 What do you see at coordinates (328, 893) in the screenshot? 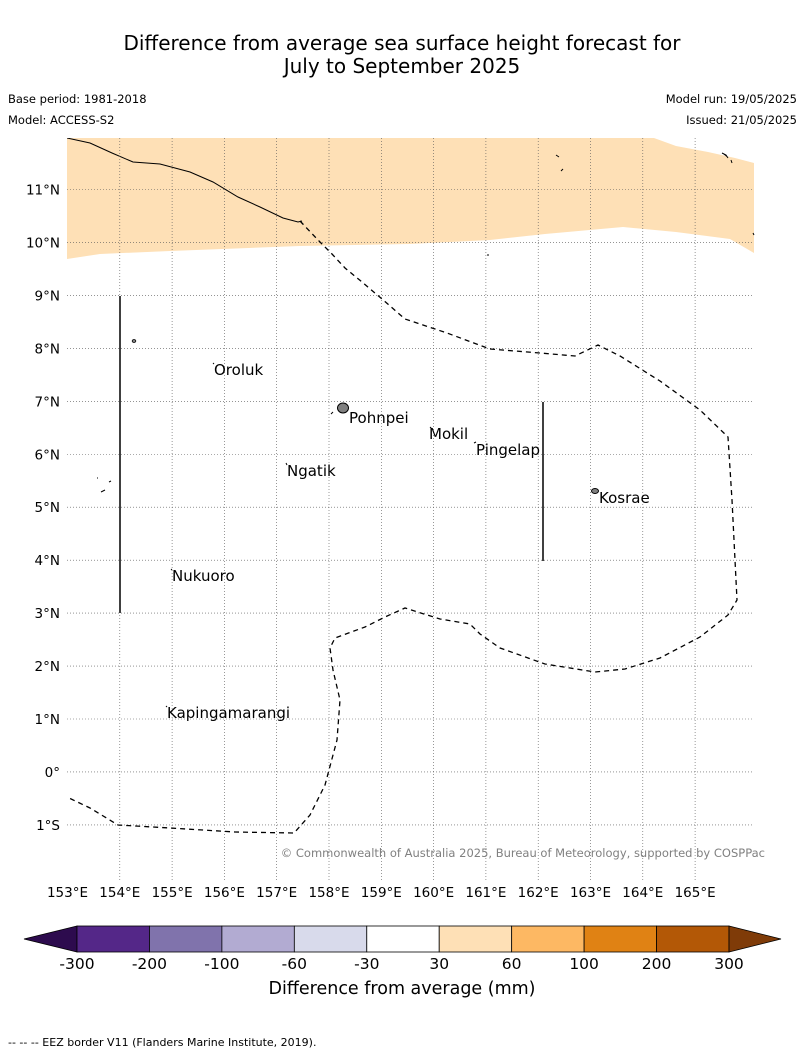
I see `lon-label: 158°E` at bounding box center [328, 893].